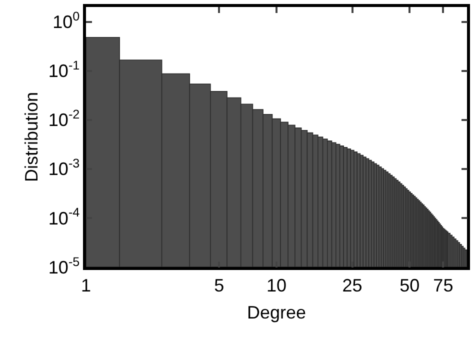 This screenshot has height=337, width=474. Describe the element at coordinates (66, 21) in the screenshot. I see `y-tick-label: 10$^{0}$` at that location.